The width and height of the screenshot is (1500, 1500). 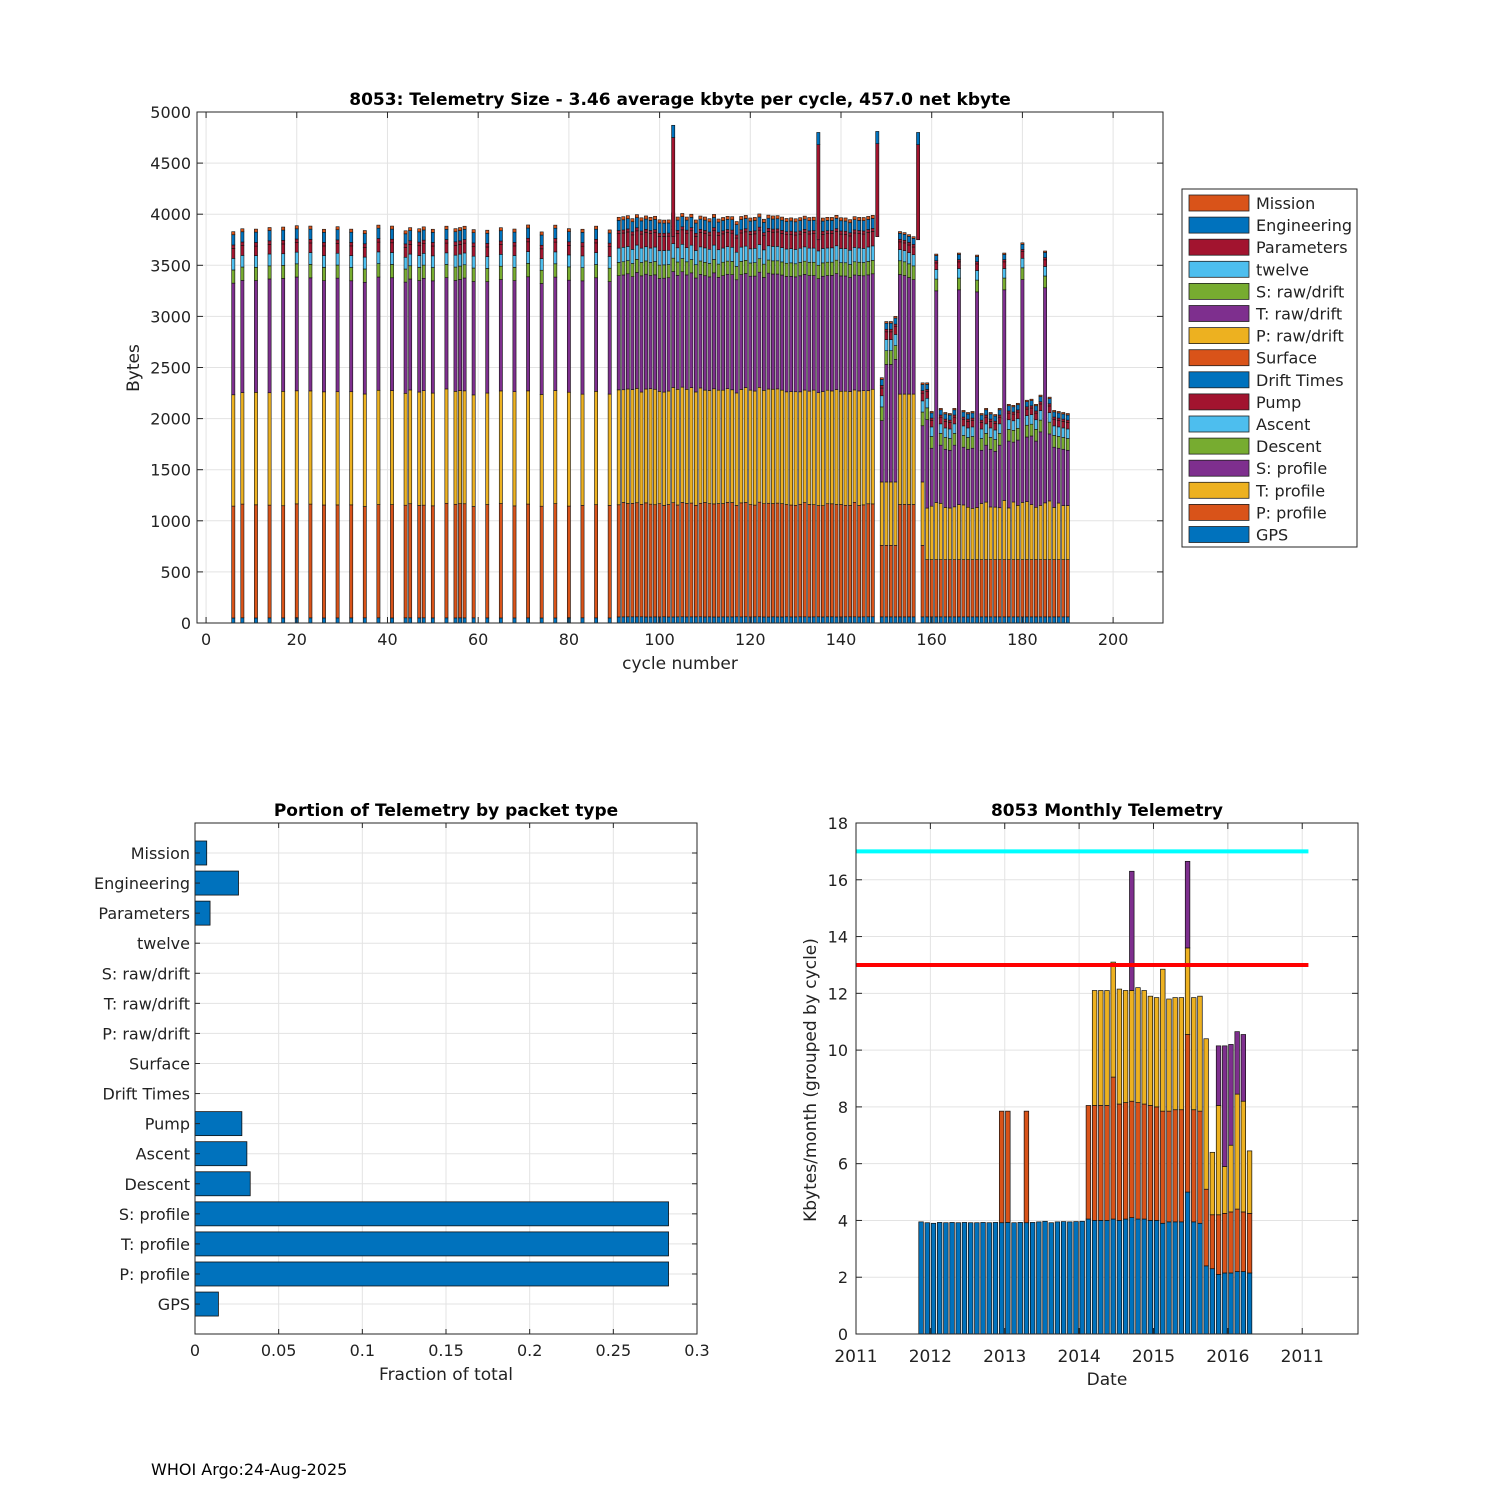 What do you see at coordinates (843, 1334) in the screenshot?
I see `y-tick-label: 0` at bounding box center [843, 1334].